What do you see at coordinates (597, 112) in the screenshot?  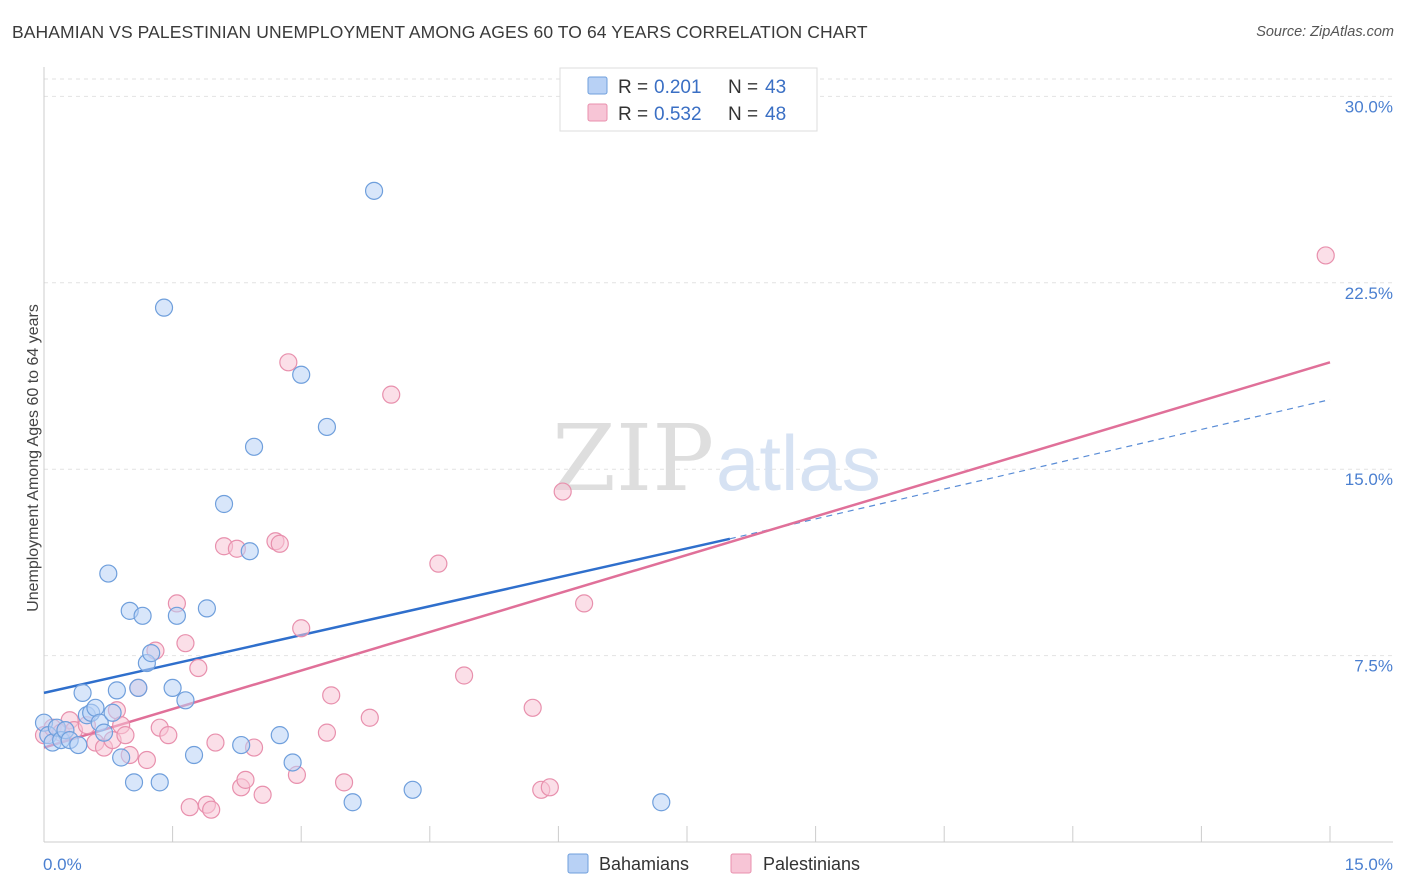 I see `legend-swatch-palestinians` at bounding box center [597, 112].